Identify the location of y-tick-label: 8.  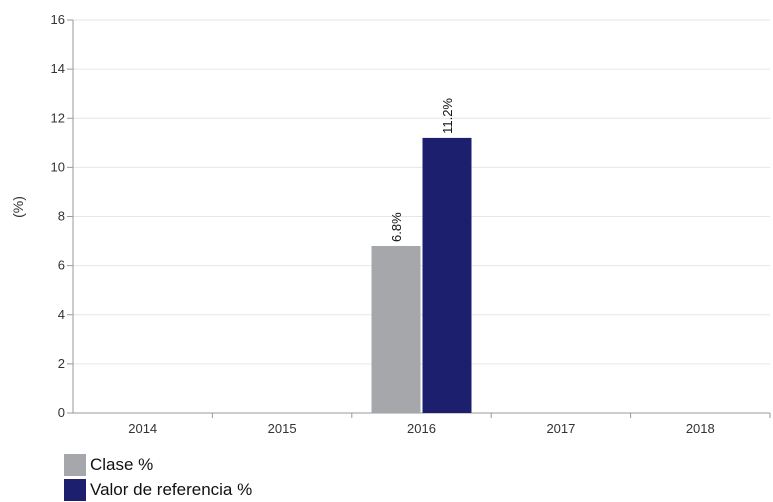
(61, 216).